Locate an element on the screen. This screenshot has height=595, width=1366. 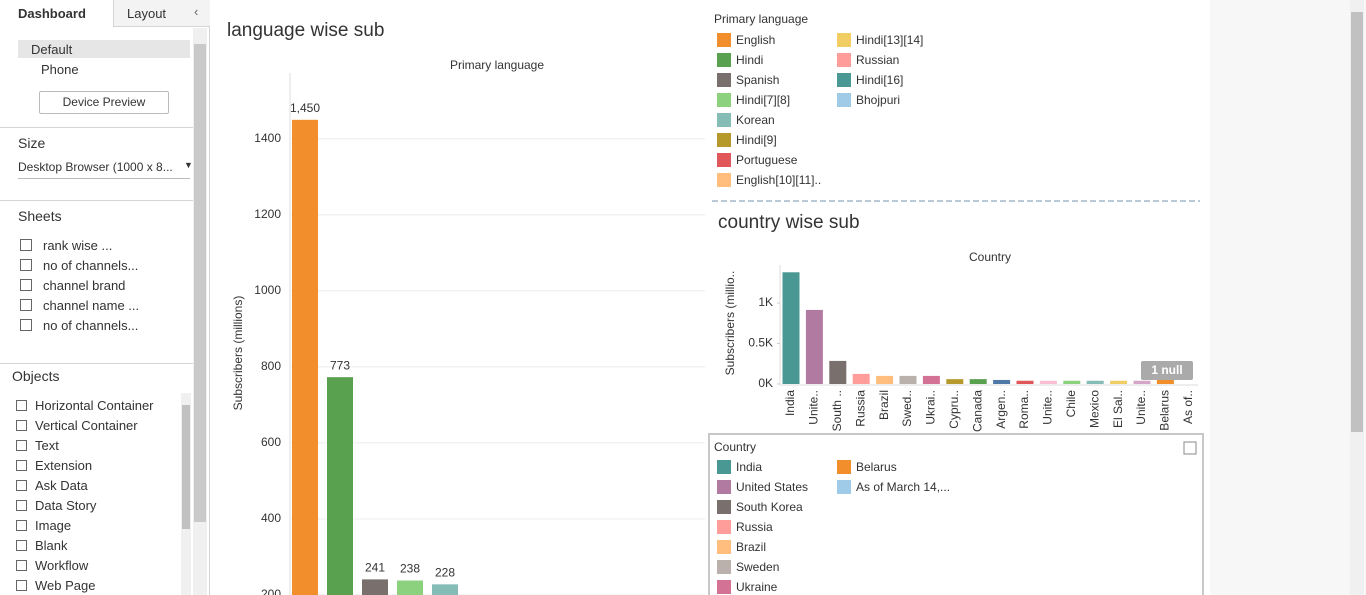
y-tick-label: 800 is located at coordinates (271, 366).